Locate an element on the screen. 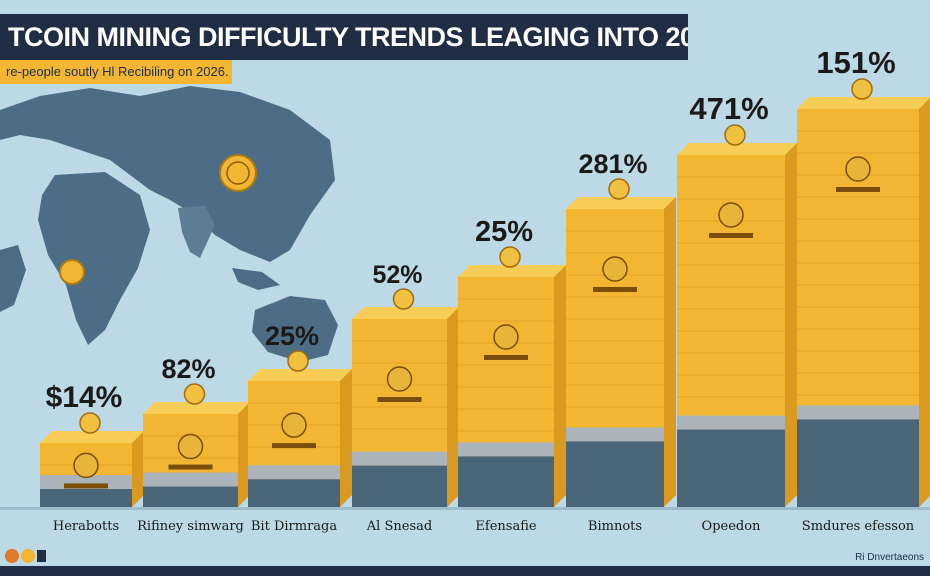  corner-logo-icon is located at coordinates (25, 556).